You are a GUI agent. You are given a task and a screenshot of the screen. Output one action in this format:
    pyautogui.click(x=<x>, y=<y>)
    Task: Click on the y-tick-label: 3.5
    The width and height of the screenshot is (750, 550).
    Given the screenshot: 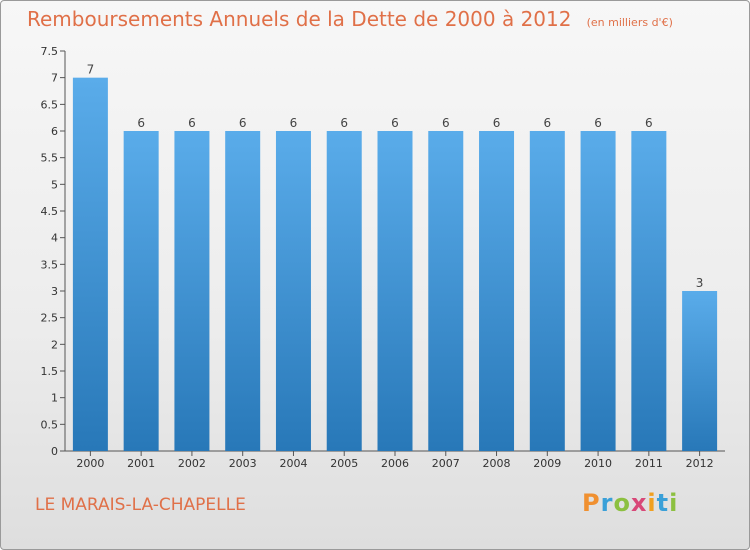 What is the action you would take?
    pyautogui.click(x=50, y=264)
    